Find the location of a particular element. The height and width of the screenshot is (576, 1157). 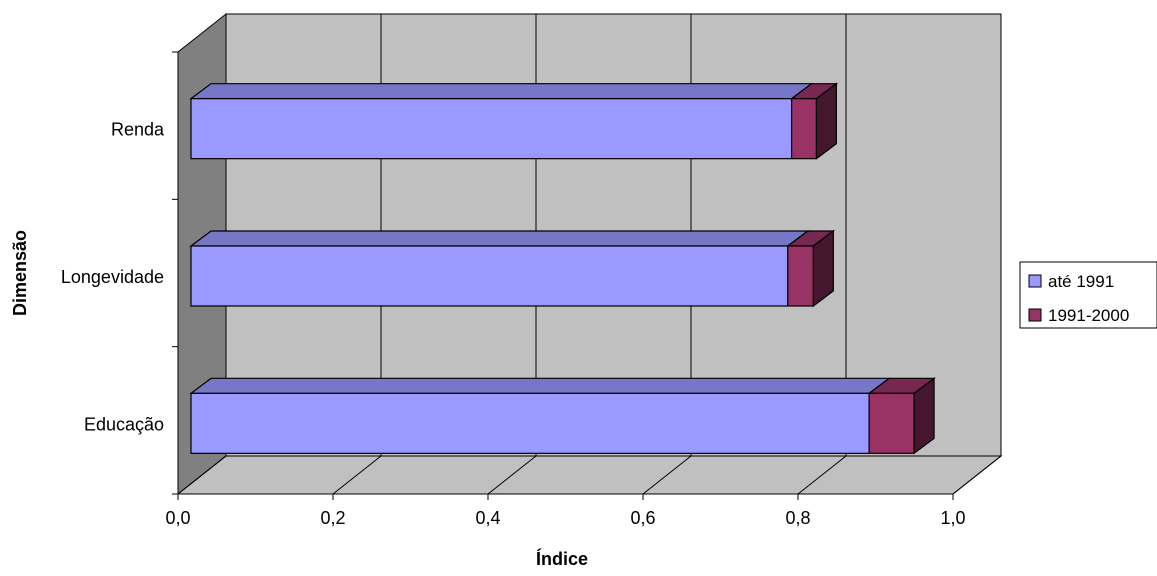

x-tick-label: 0,0 is located at coordinates (177, 518).